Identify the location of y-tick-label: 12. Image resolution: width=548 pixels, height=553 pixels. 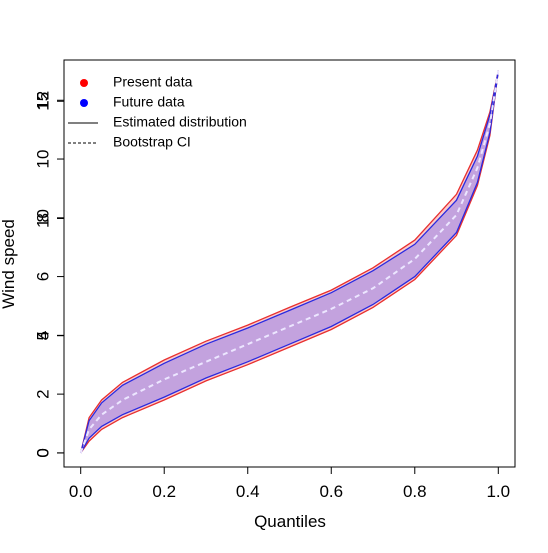
(42, 100).